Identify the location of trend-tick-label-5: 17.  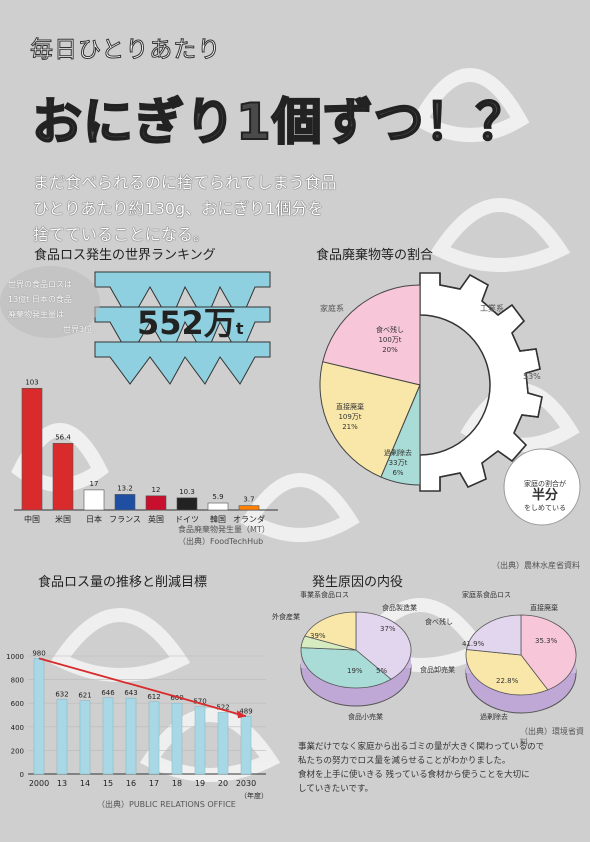
(154, 783).